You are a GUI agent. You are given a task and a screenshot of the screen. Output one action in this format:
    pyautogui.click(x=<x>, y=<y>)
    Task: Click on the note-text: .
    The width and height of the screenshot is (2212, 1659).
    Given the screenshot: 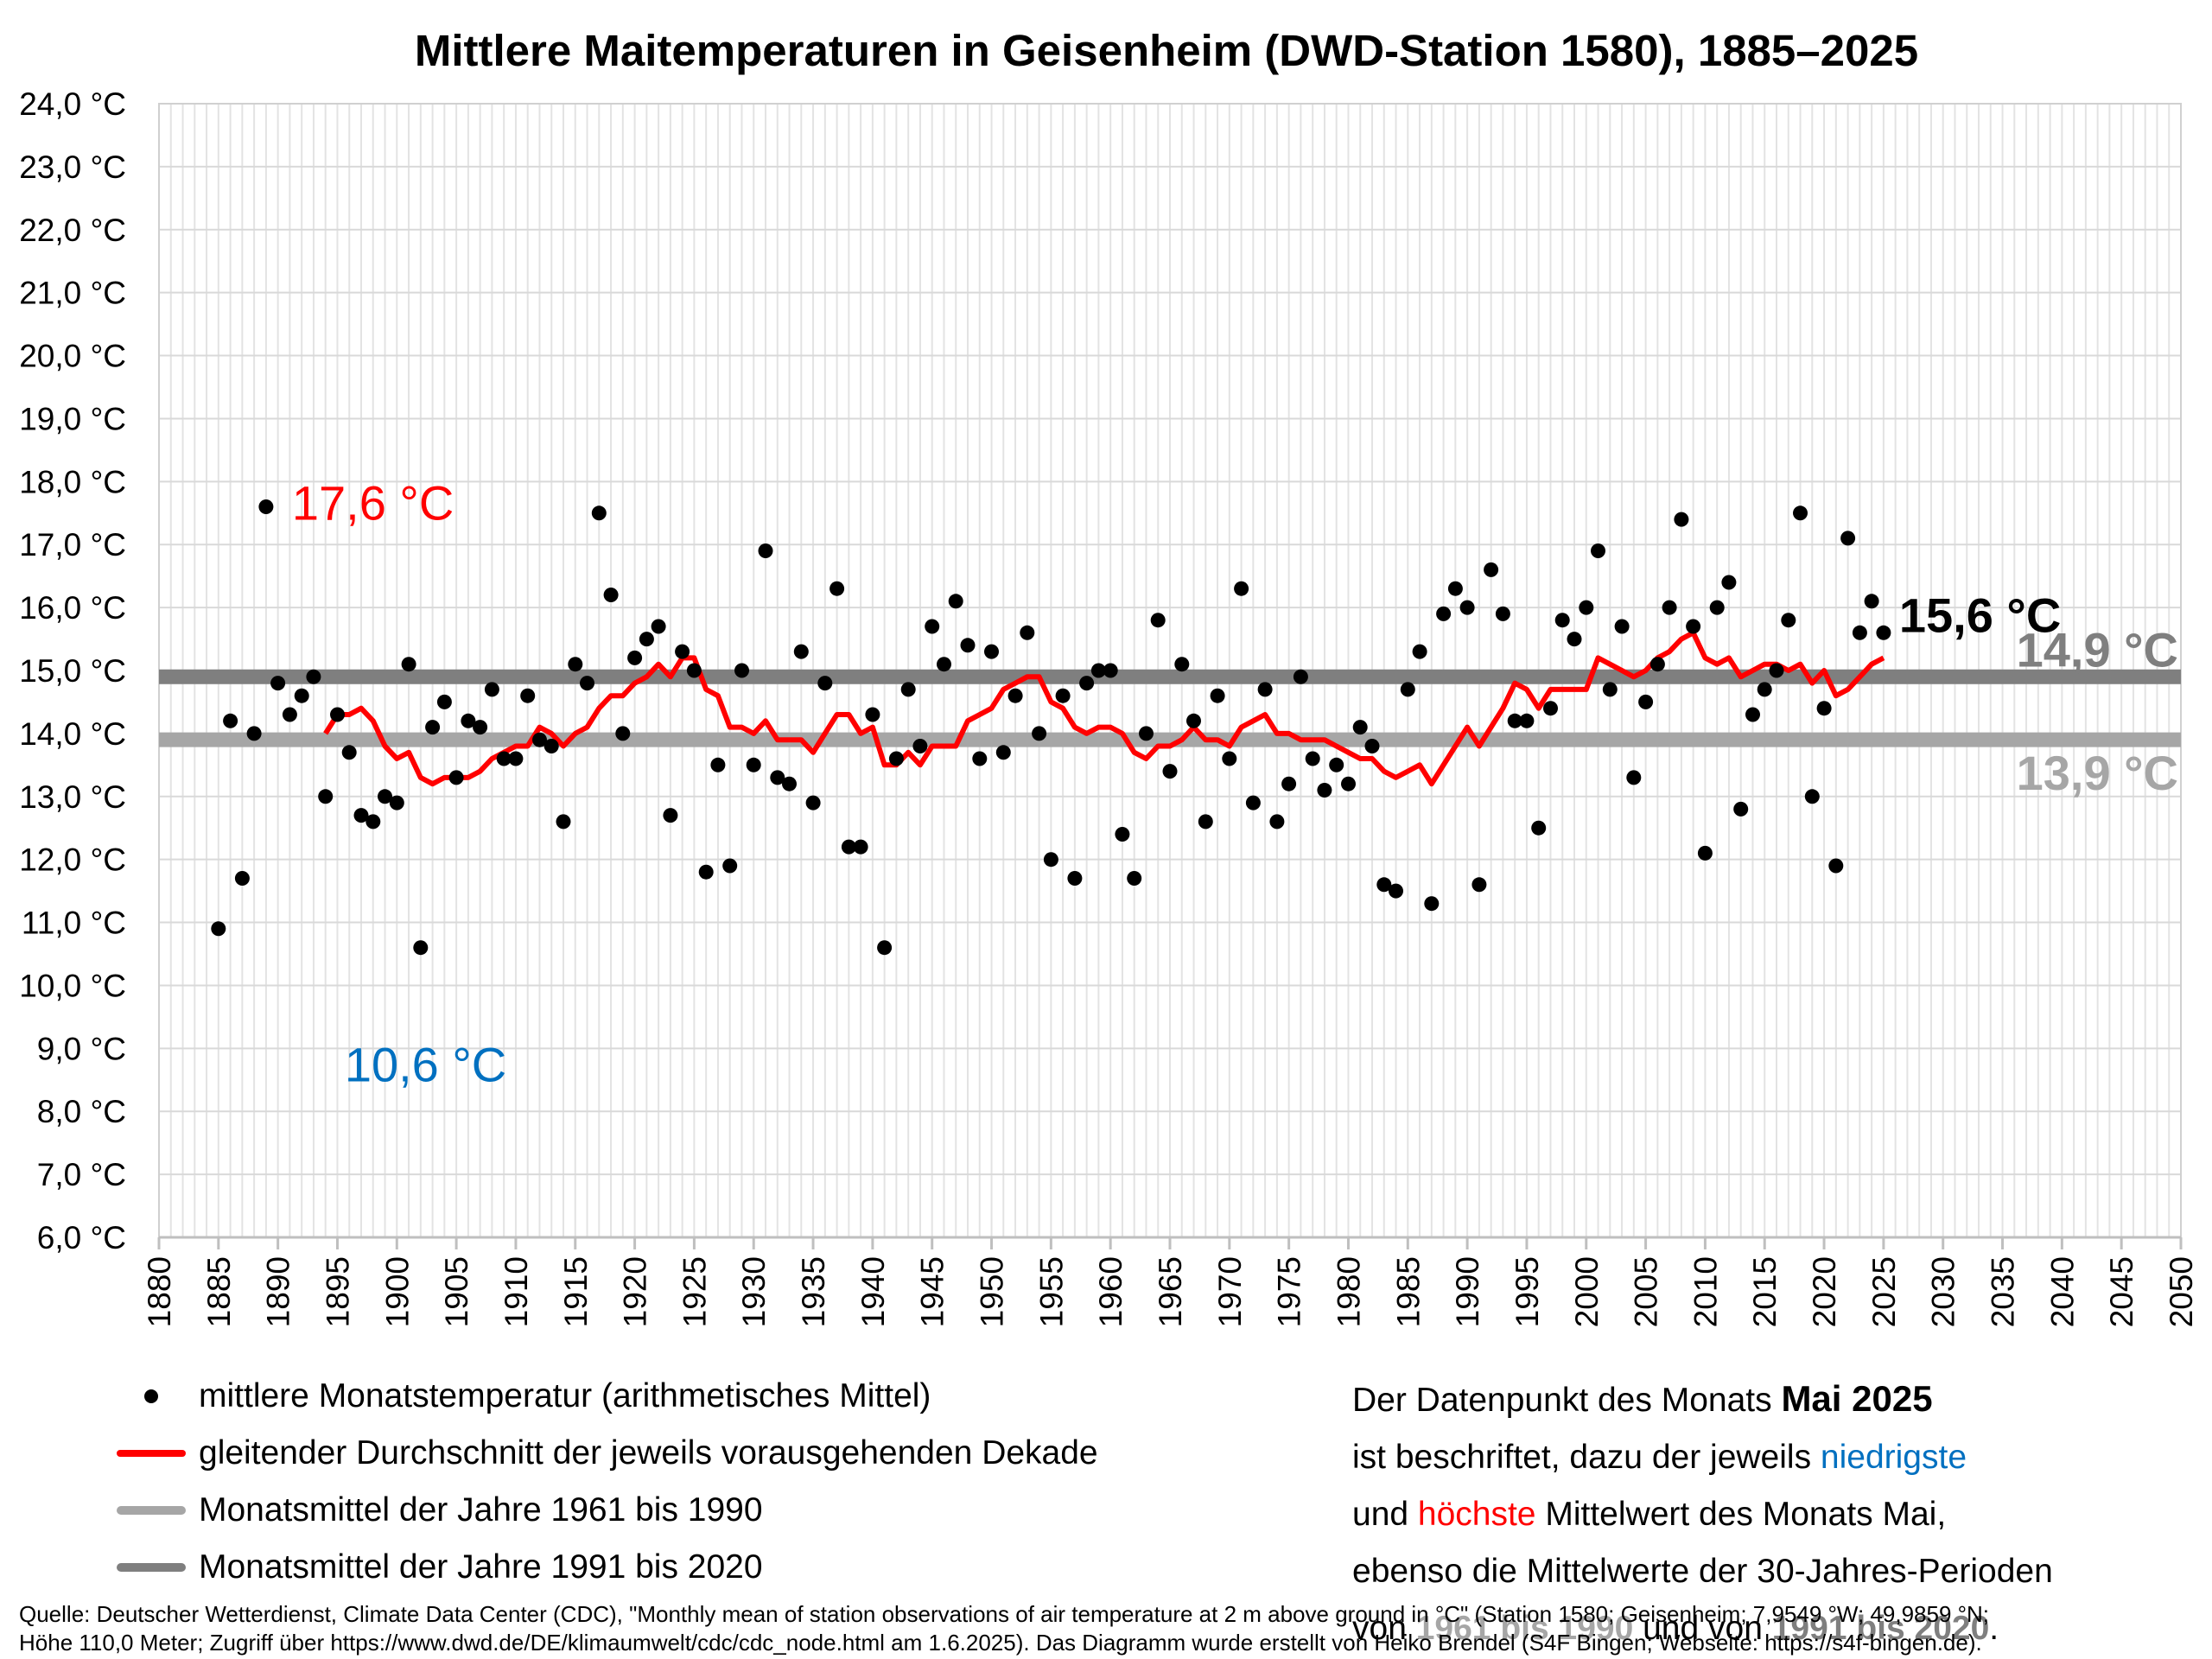 What is the action you would take?
    pyautogui.click(x=1994, y=1628)
    